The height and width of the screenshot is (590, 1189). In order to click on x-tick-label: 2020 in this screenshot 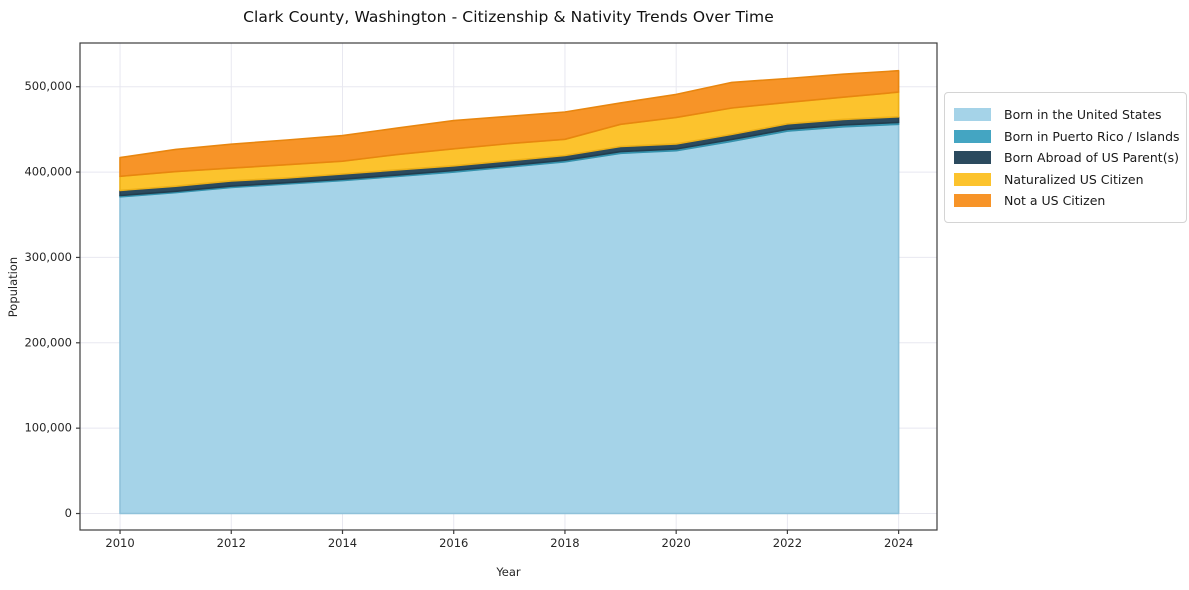, I will do `click(676, 543)`.